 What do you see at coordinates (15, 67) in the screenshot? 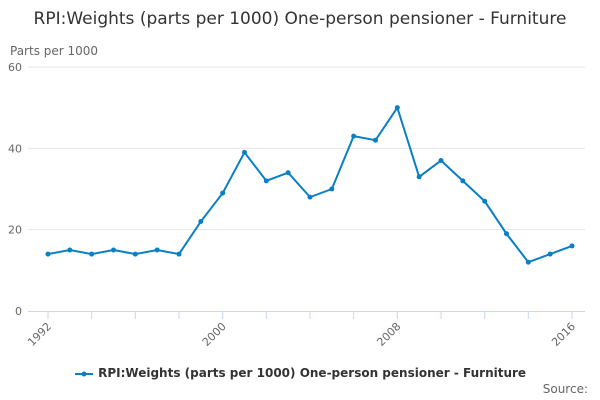
I see `y-tick-label: 60` at bounding box center [15, 67].